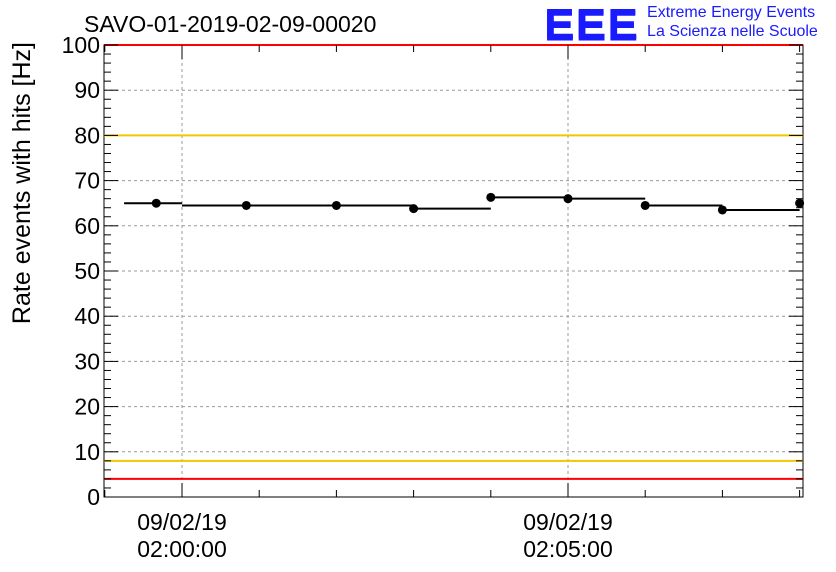  Describe the element at coordinates (81, 45) in the screenshot. I see `y-tick-label: 100` at that location.